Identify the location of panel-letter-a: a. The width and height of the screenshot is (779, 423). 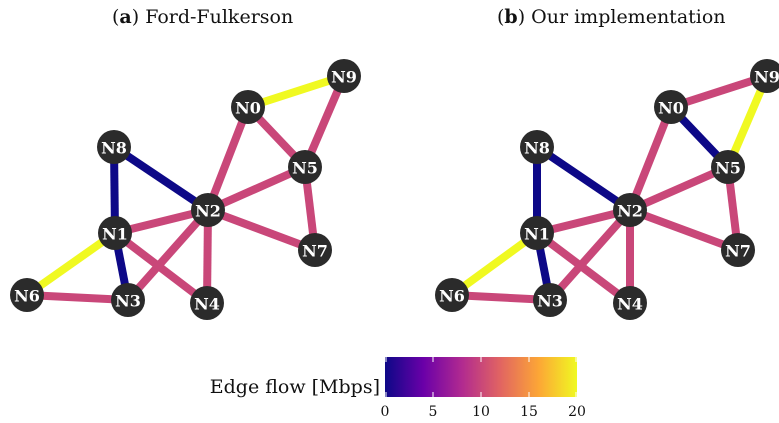
(125, 17).